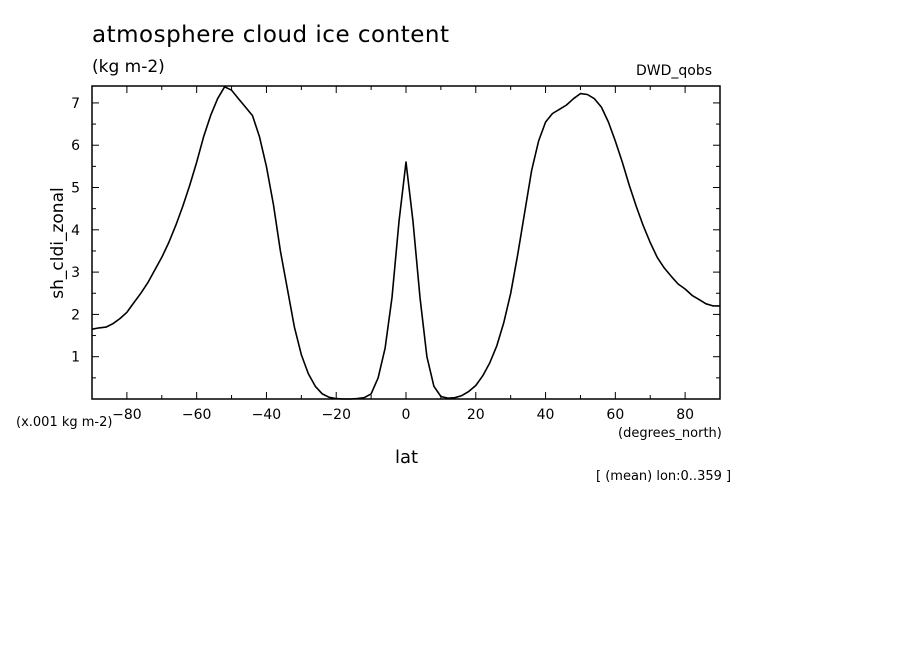  What do you see at coordinates (476, 415) in the screenshot?
I see `x-tick-label: 20` at bounding box center [476, 415].